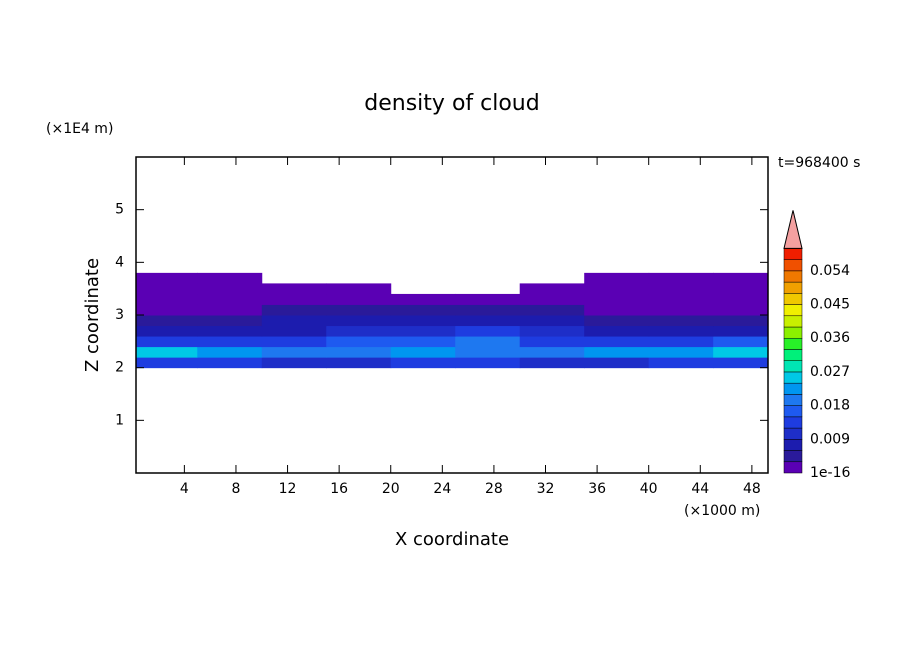 This screenshot has width=904, height=654. Describe the element at coordinates (830, 439) in the screenshot. I see `colorbar-label: 0.009` at that location.